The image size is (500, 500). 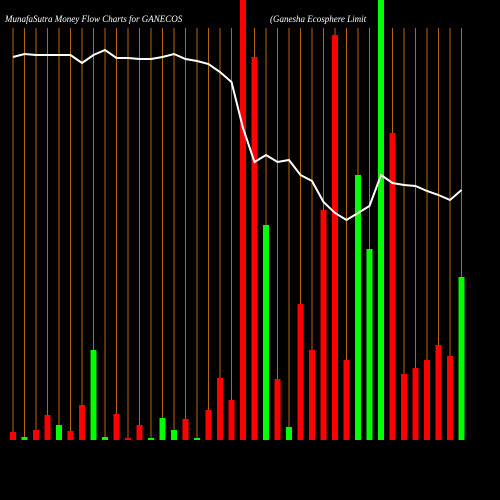 What do you see at coordinates (318, 19) in the screenshot?
I see `chart-subtitle: (Ganesha Ecosphere Limit` at bounding box center [318, 19].